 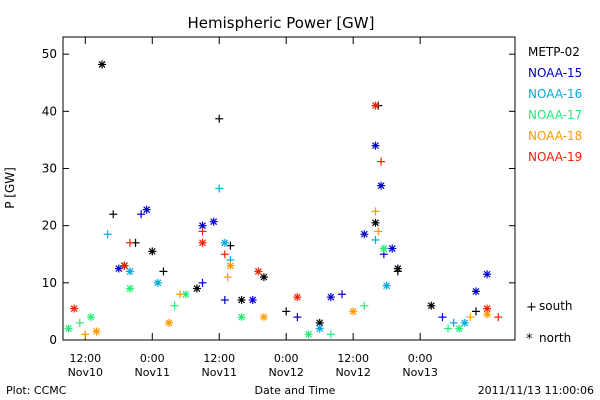 What do you see at coordinates (53, 340) in the screenshot?
I see `y-tick-label: 0` at bounding box center [53, 340].